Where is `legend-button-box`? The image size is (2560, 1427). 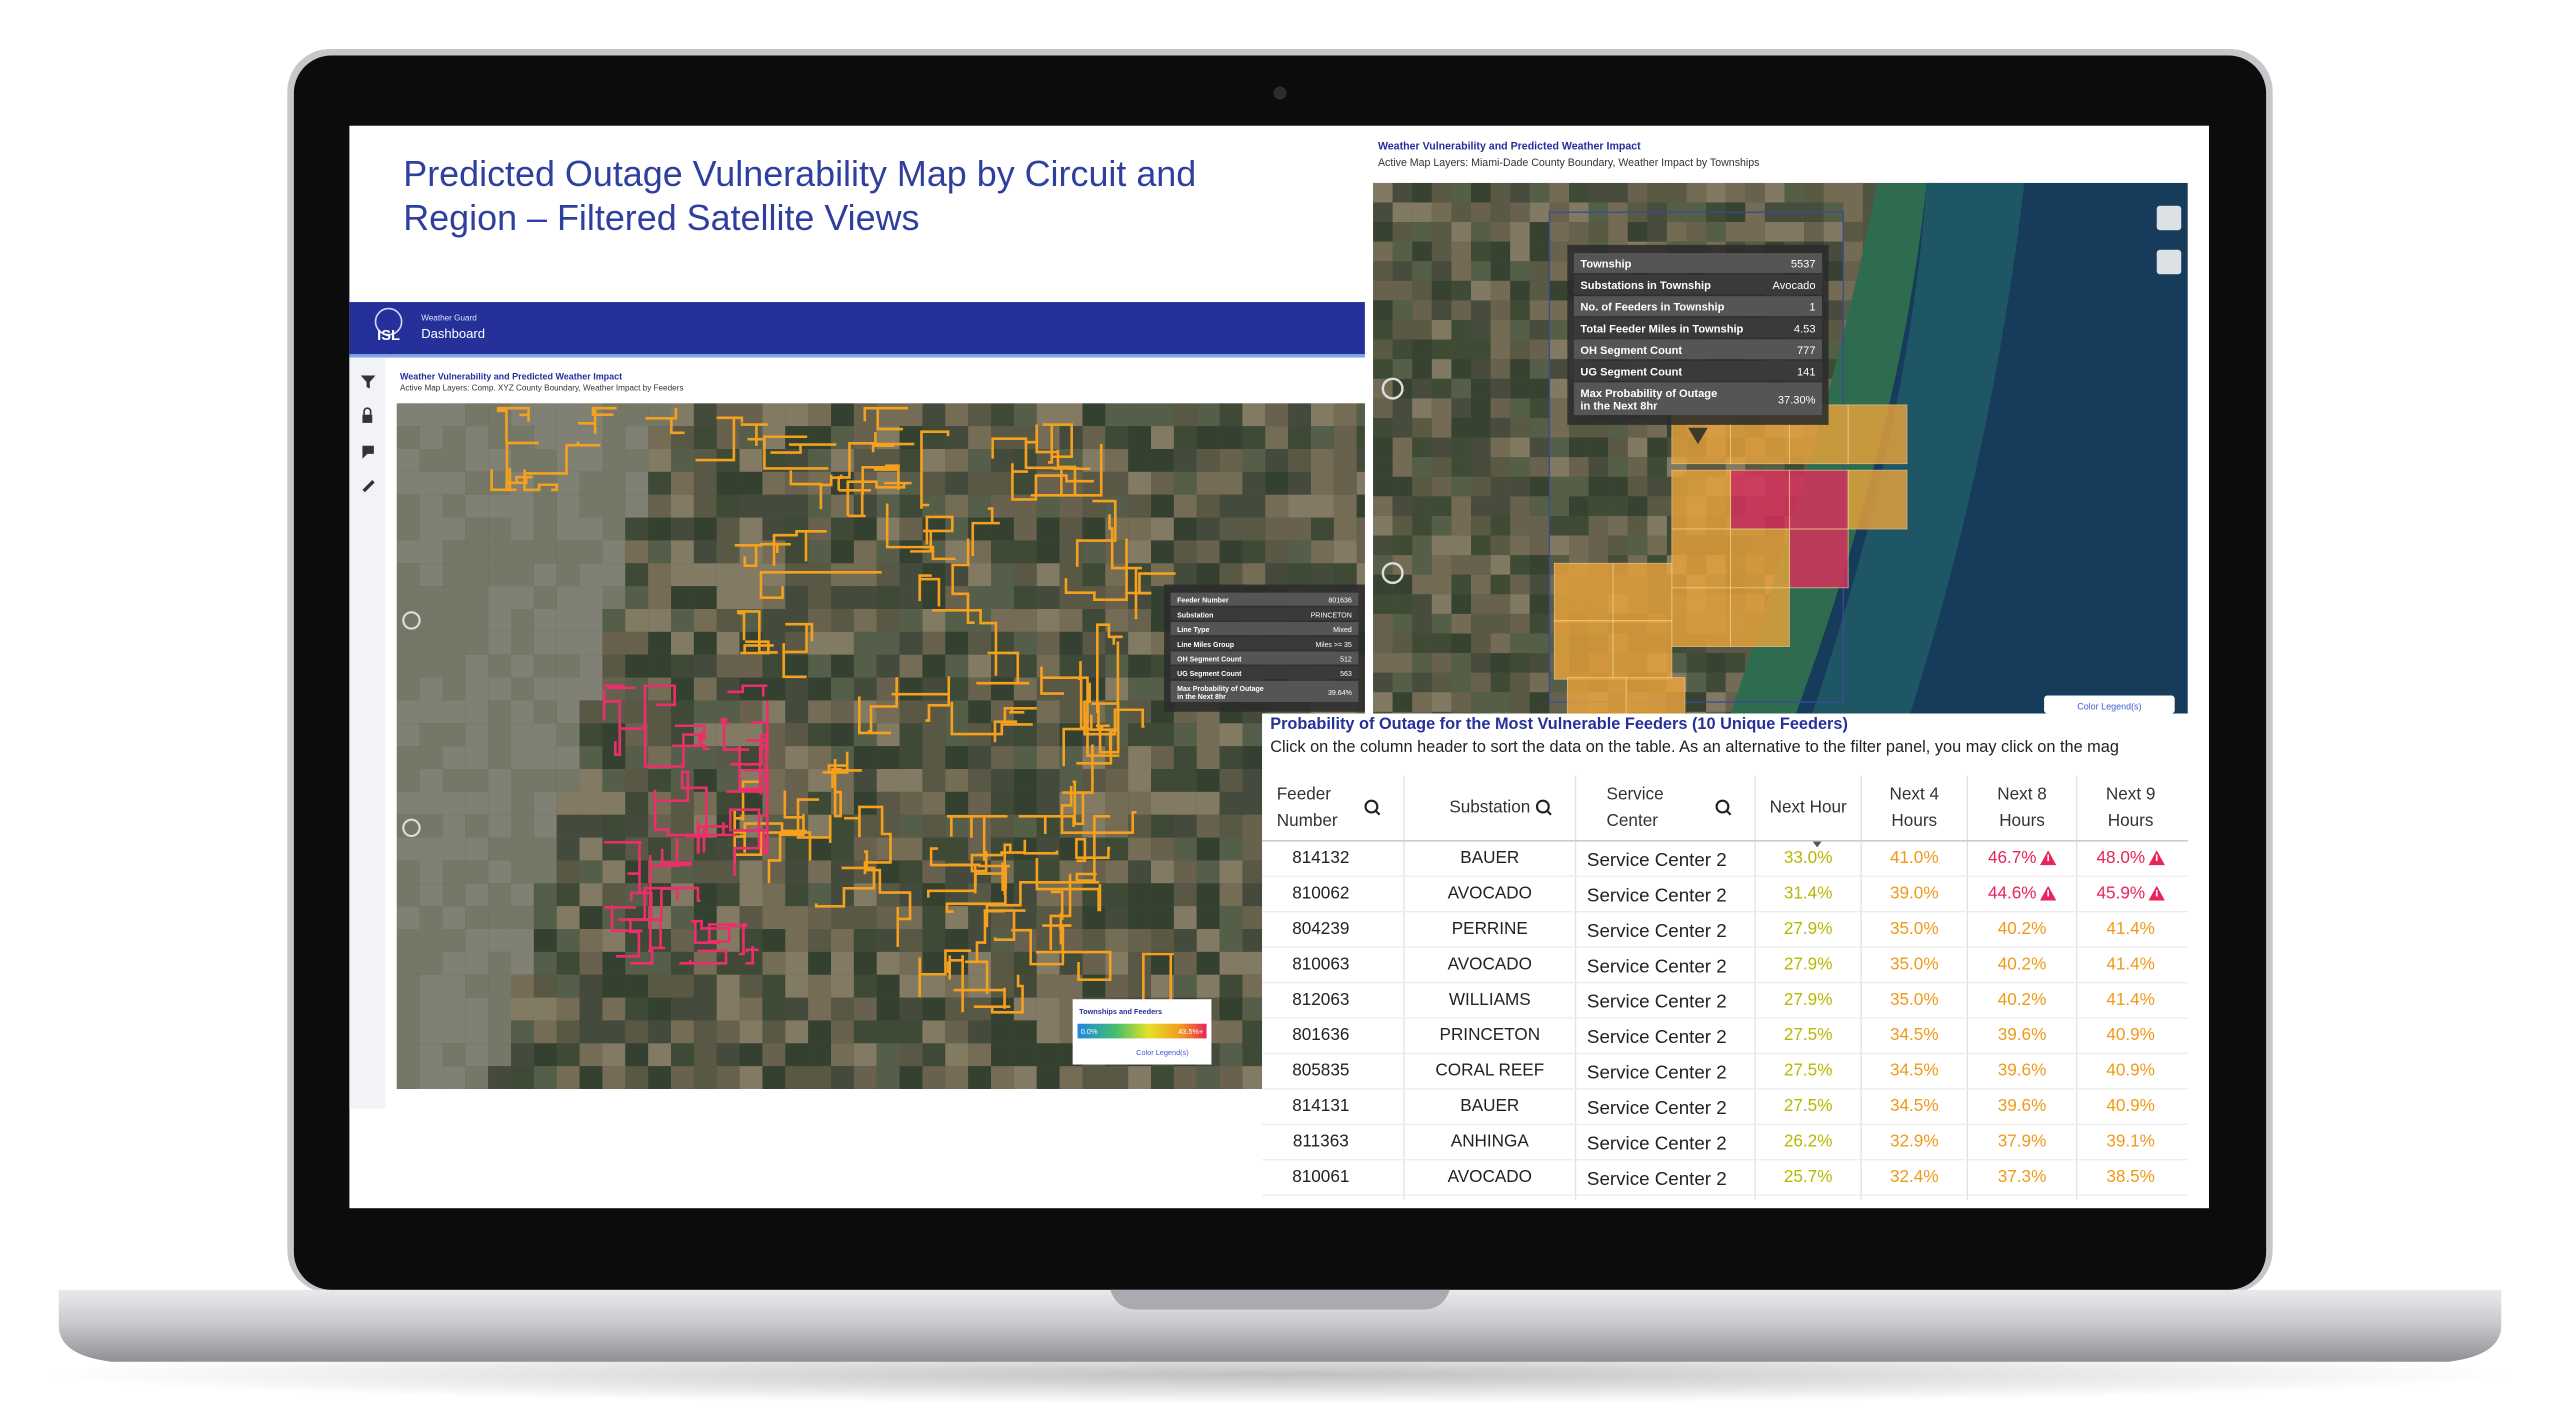
legend-button-box is located at coordinates (2109, 704).